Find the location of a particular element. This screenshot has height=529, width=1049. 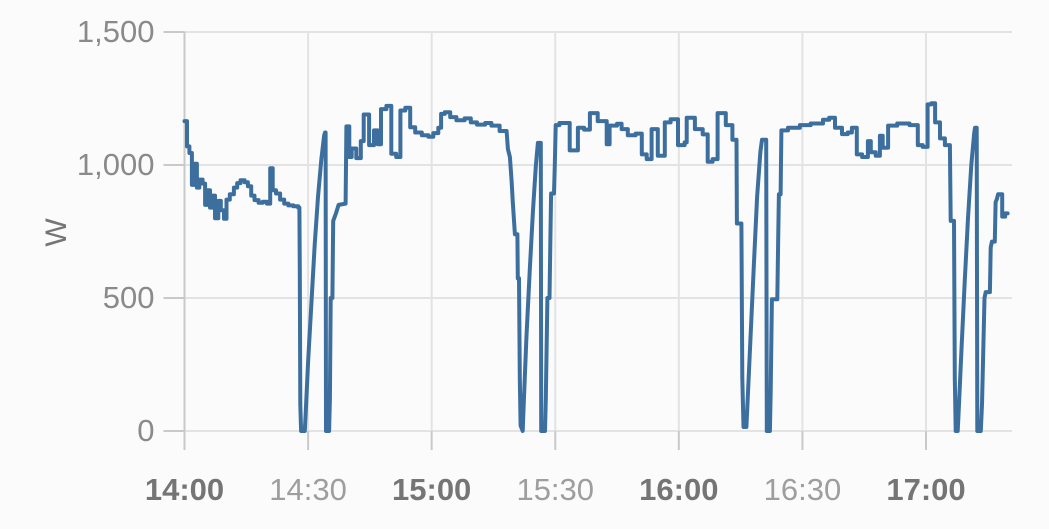

x-tick-label: 17:00 is located at coordinates (925, 489).